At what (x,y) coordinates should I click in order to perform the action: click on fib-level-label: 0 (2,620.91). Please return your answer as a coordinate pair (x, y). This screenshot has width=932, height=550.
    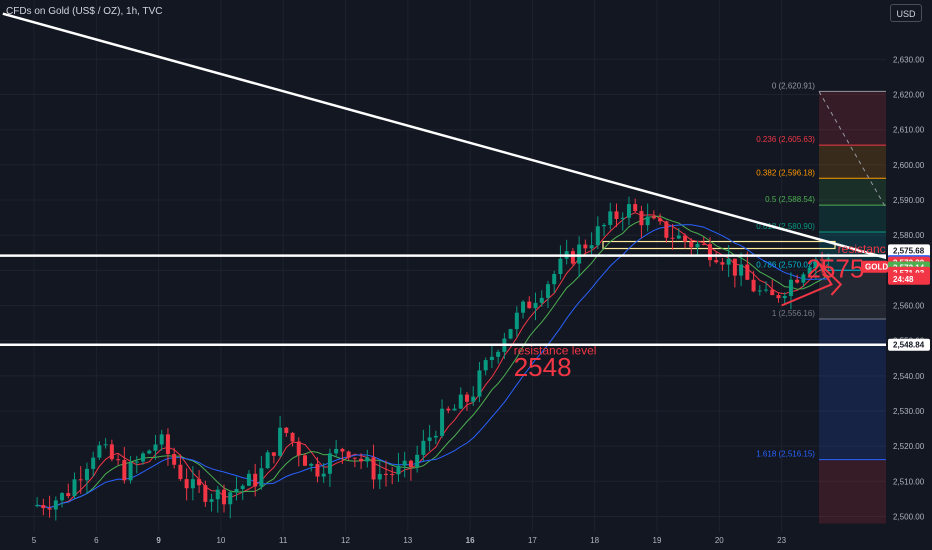
    Looking at the image, I should click on (793, 85).